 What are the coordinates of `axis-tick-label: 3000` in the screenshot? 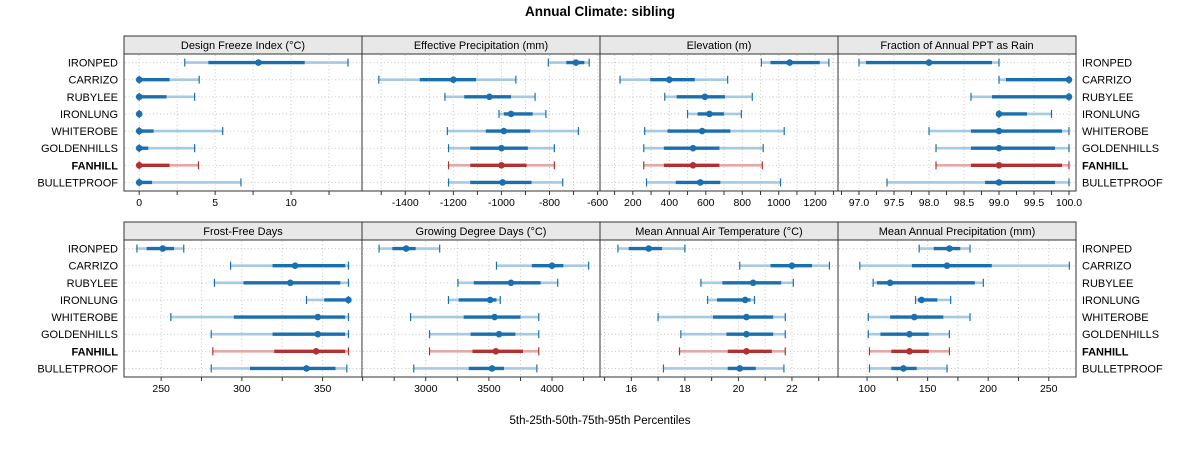 It's located at (426, 389).